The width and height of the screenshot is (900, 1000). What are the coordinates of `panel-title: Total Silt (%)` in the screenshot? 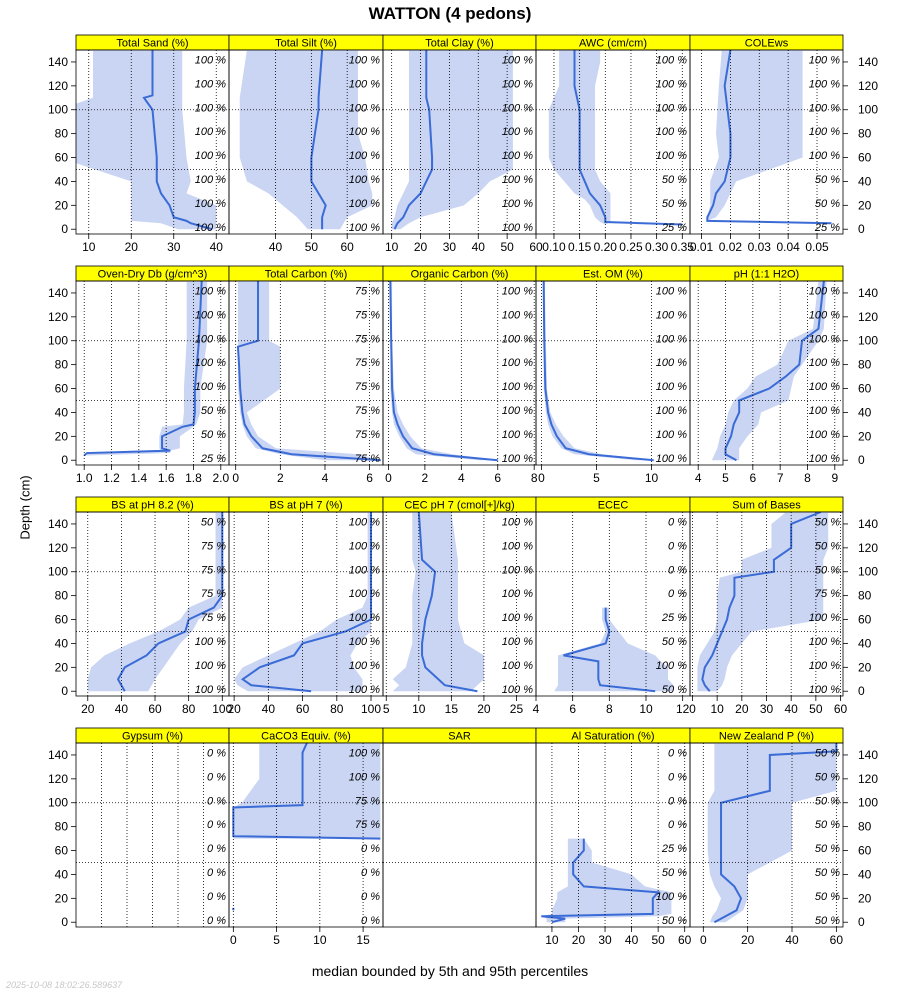 It's located at (306, 44).